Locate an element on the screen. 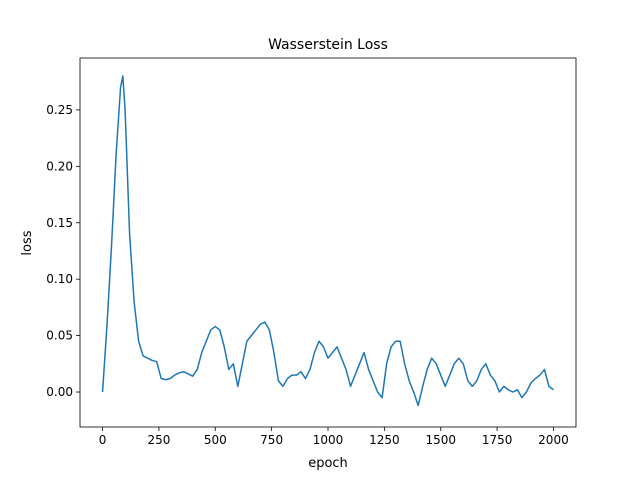 The height and width of the screenshot is (484, 640). chart-title: Wasserstein Loss is located at coordinates (328, 45).